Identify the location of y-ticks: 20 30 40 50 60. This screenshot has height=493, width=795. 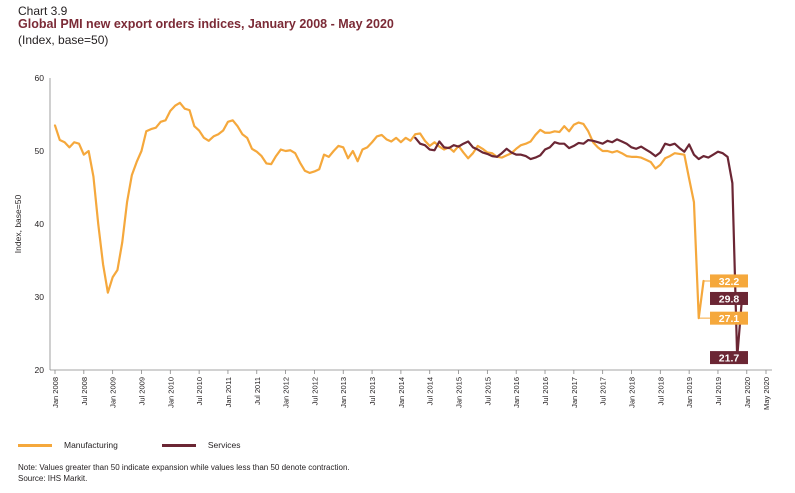
(40, 224).